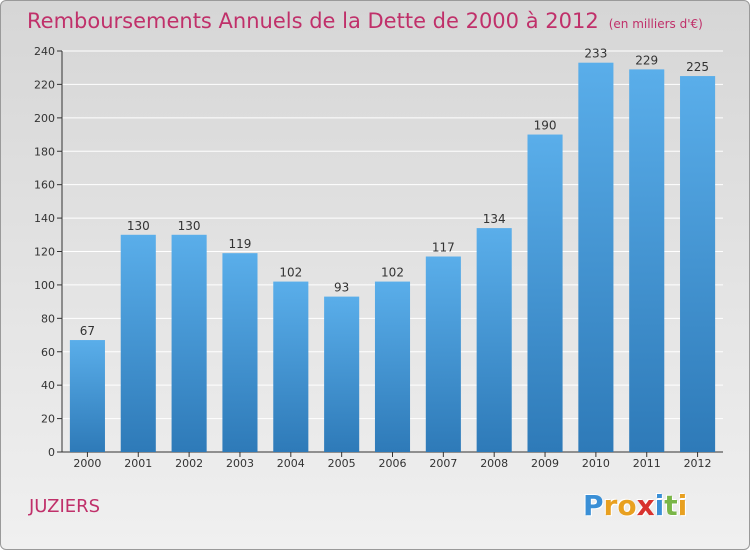 The height and width of the screenshot is (550, 750). I want to click on data-label: 233, so click(595, 54).